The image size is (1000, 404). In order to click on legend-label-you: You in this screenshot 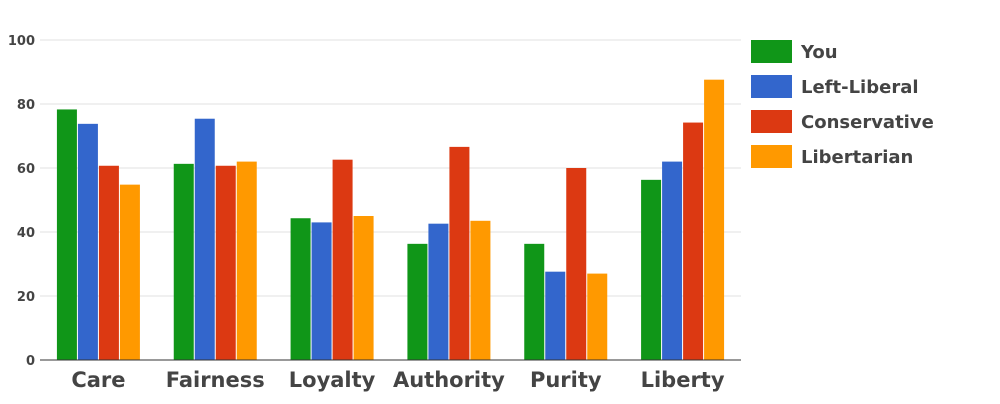, I will do `click(819, 52)`.